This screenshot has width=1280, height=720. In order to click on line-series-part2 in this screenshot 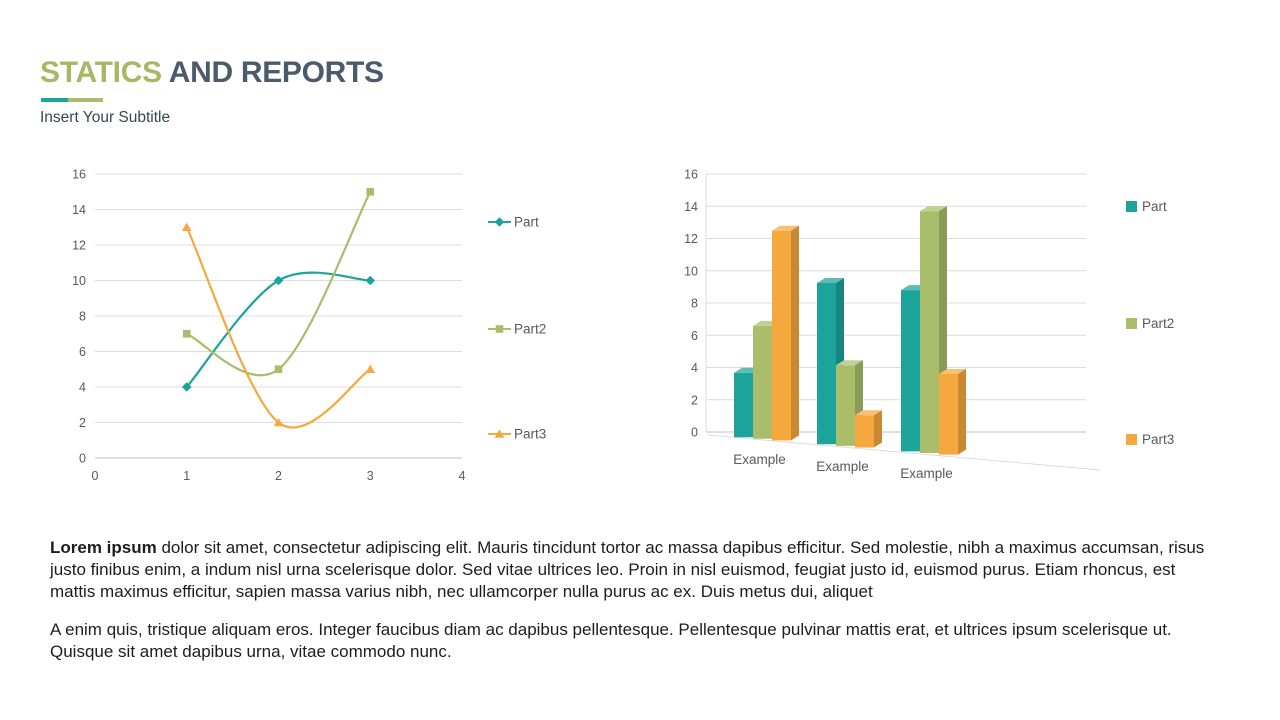, I will do `click(278, 282)`.